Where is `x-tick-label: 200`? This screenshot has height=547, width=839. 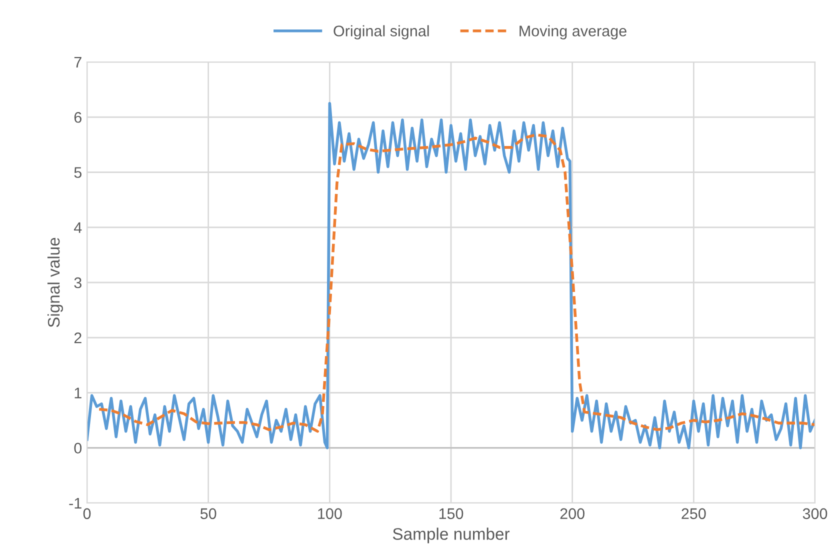
x-tick-label: 200 is located at coordinates (572, 514).